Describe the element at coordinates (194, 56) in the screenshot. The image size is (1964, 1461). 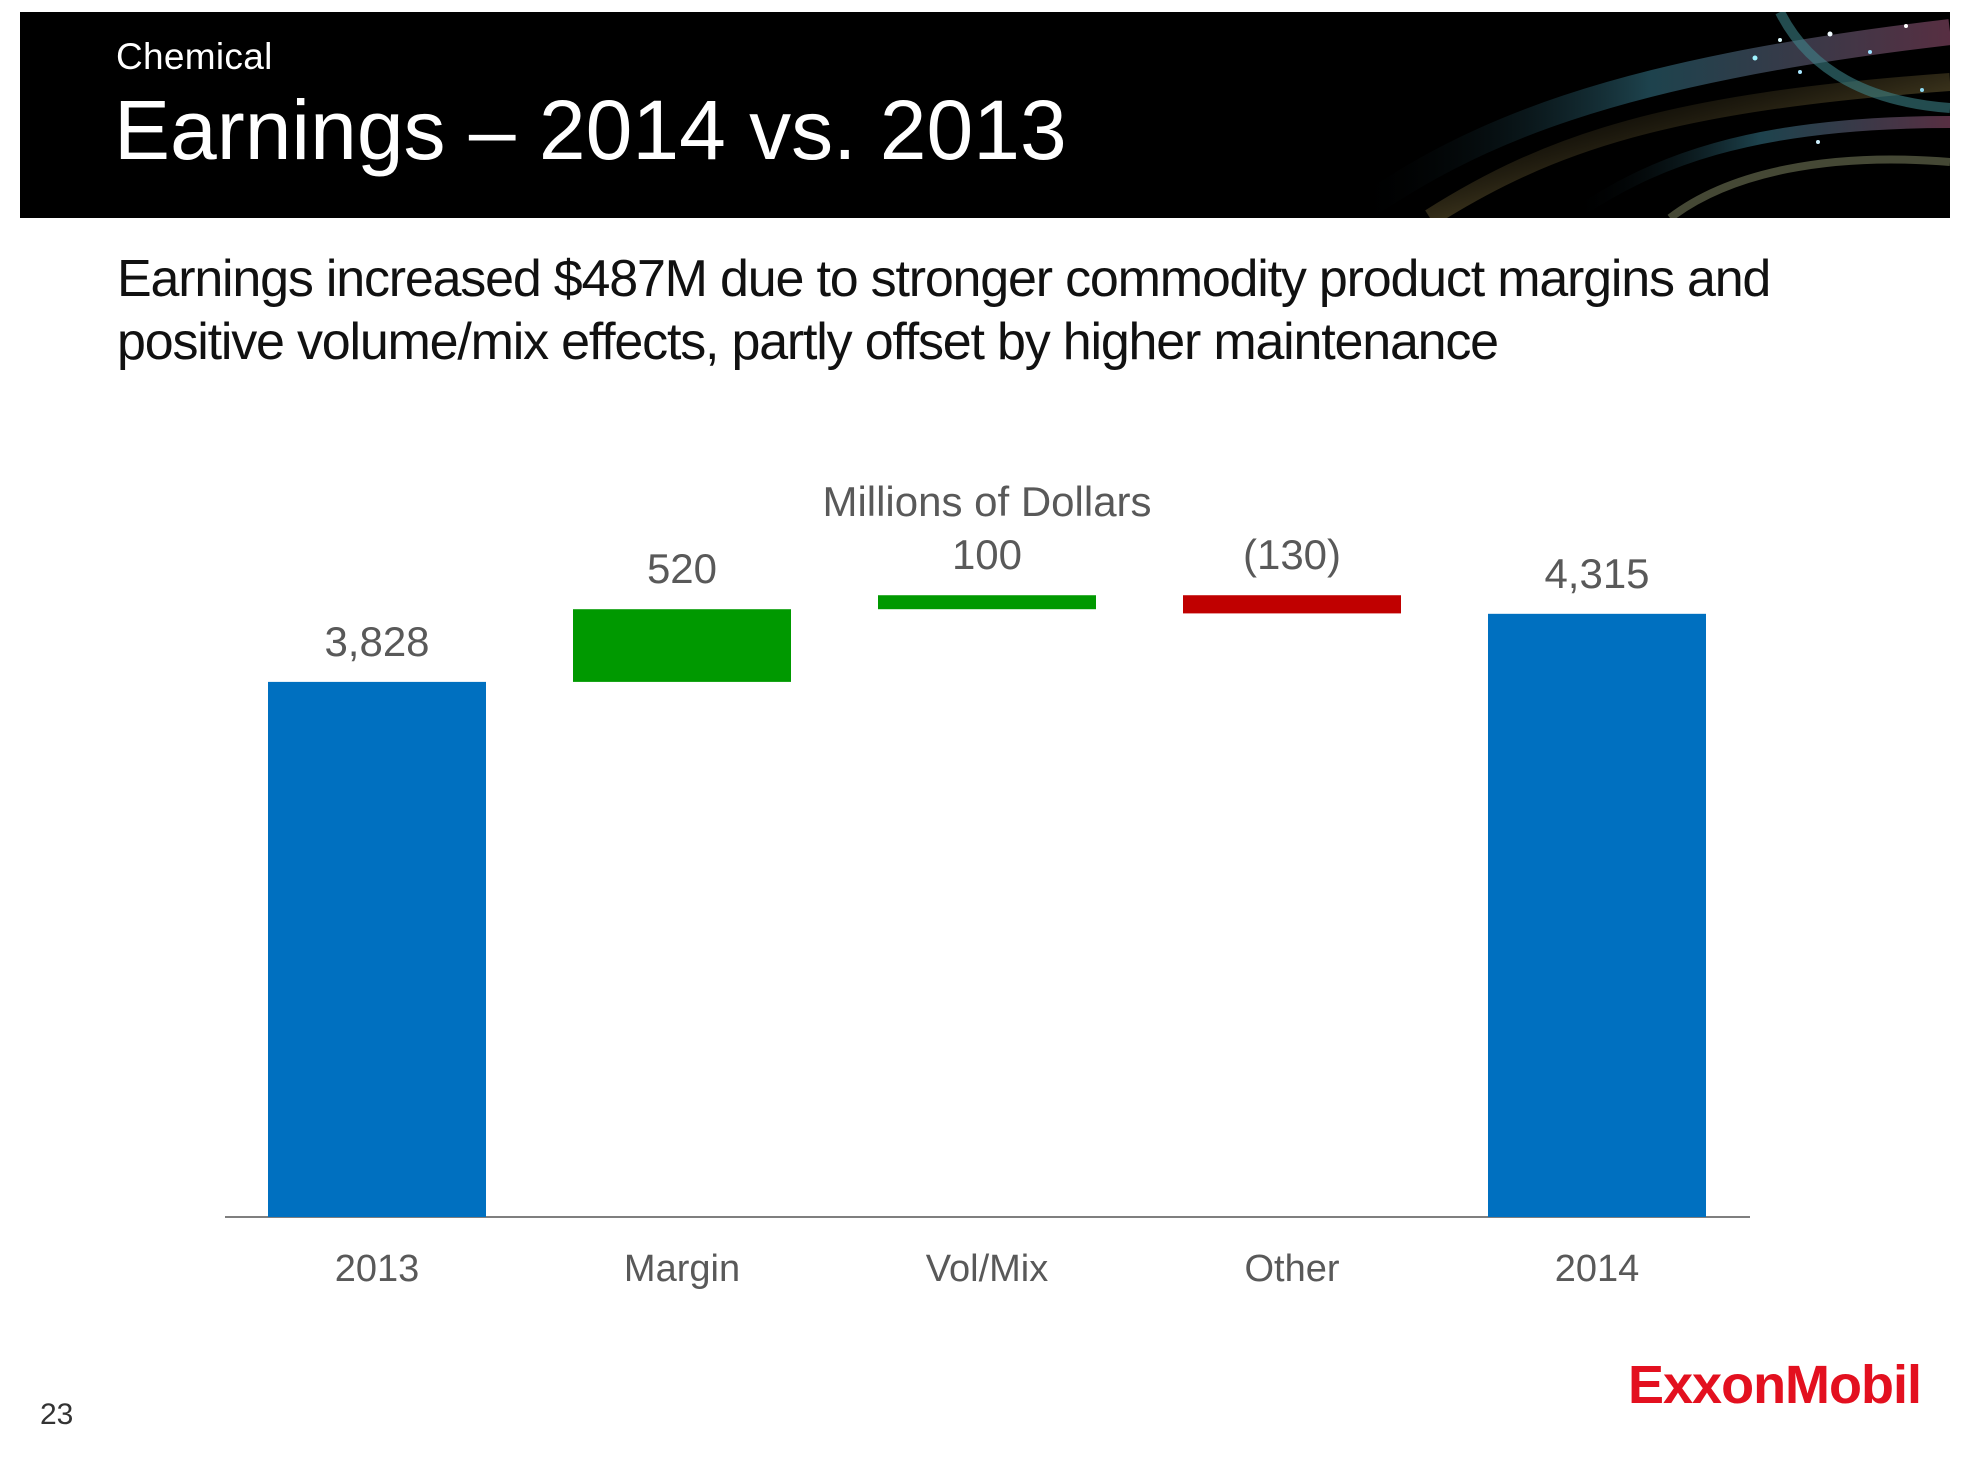
I see `section-label: Chemical` at that location.